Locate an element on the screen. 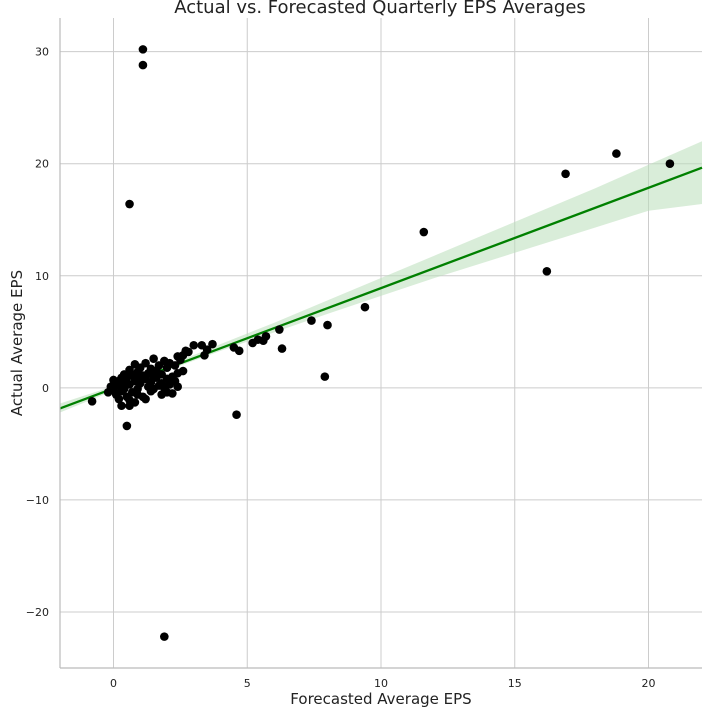 This screenshot has height=720, width=720. y-tick-label: 30 is located at coordinates (42, 52).